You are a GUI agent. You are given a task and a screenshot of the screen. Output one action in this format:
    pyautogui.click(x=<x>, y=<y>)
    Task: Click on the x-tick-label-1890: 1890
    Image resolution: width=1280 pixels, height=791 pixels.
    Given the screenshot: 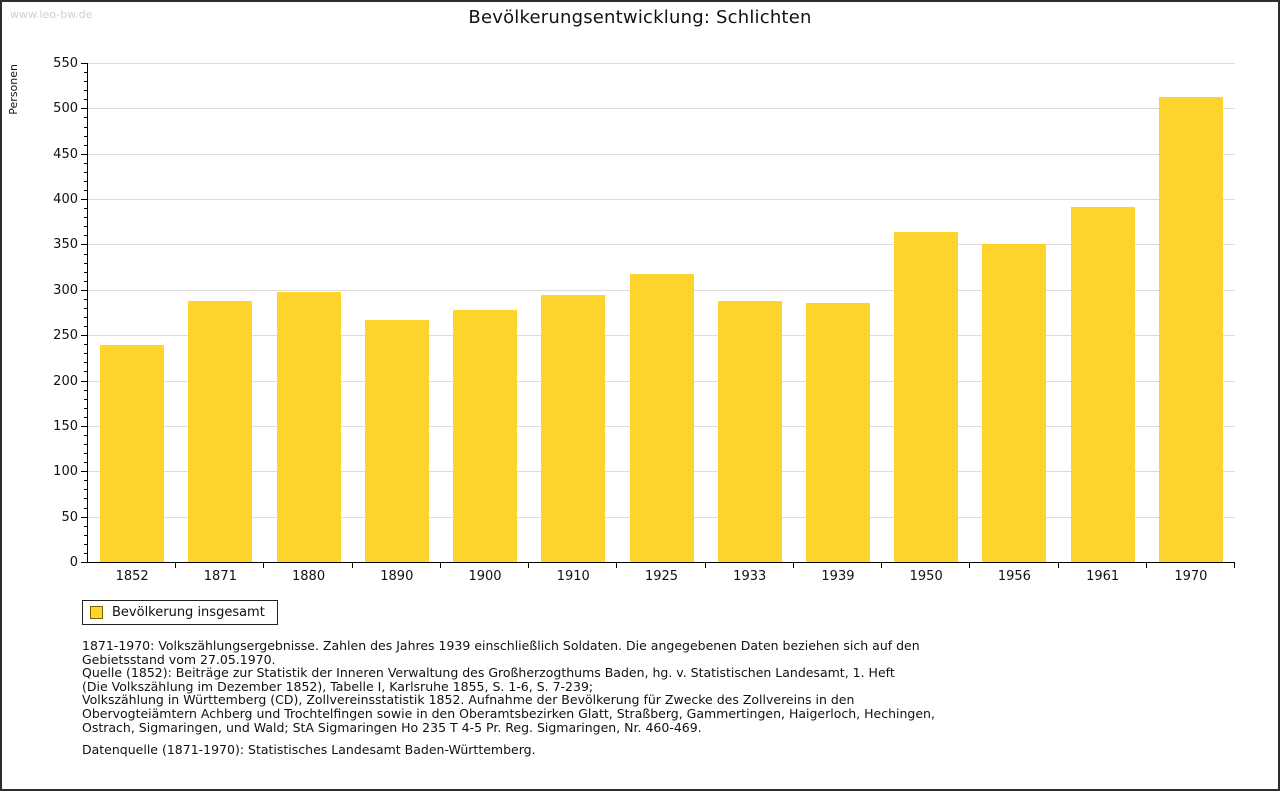 What is the action you would take?
    pyautogui.click(x=397, y=576)
    